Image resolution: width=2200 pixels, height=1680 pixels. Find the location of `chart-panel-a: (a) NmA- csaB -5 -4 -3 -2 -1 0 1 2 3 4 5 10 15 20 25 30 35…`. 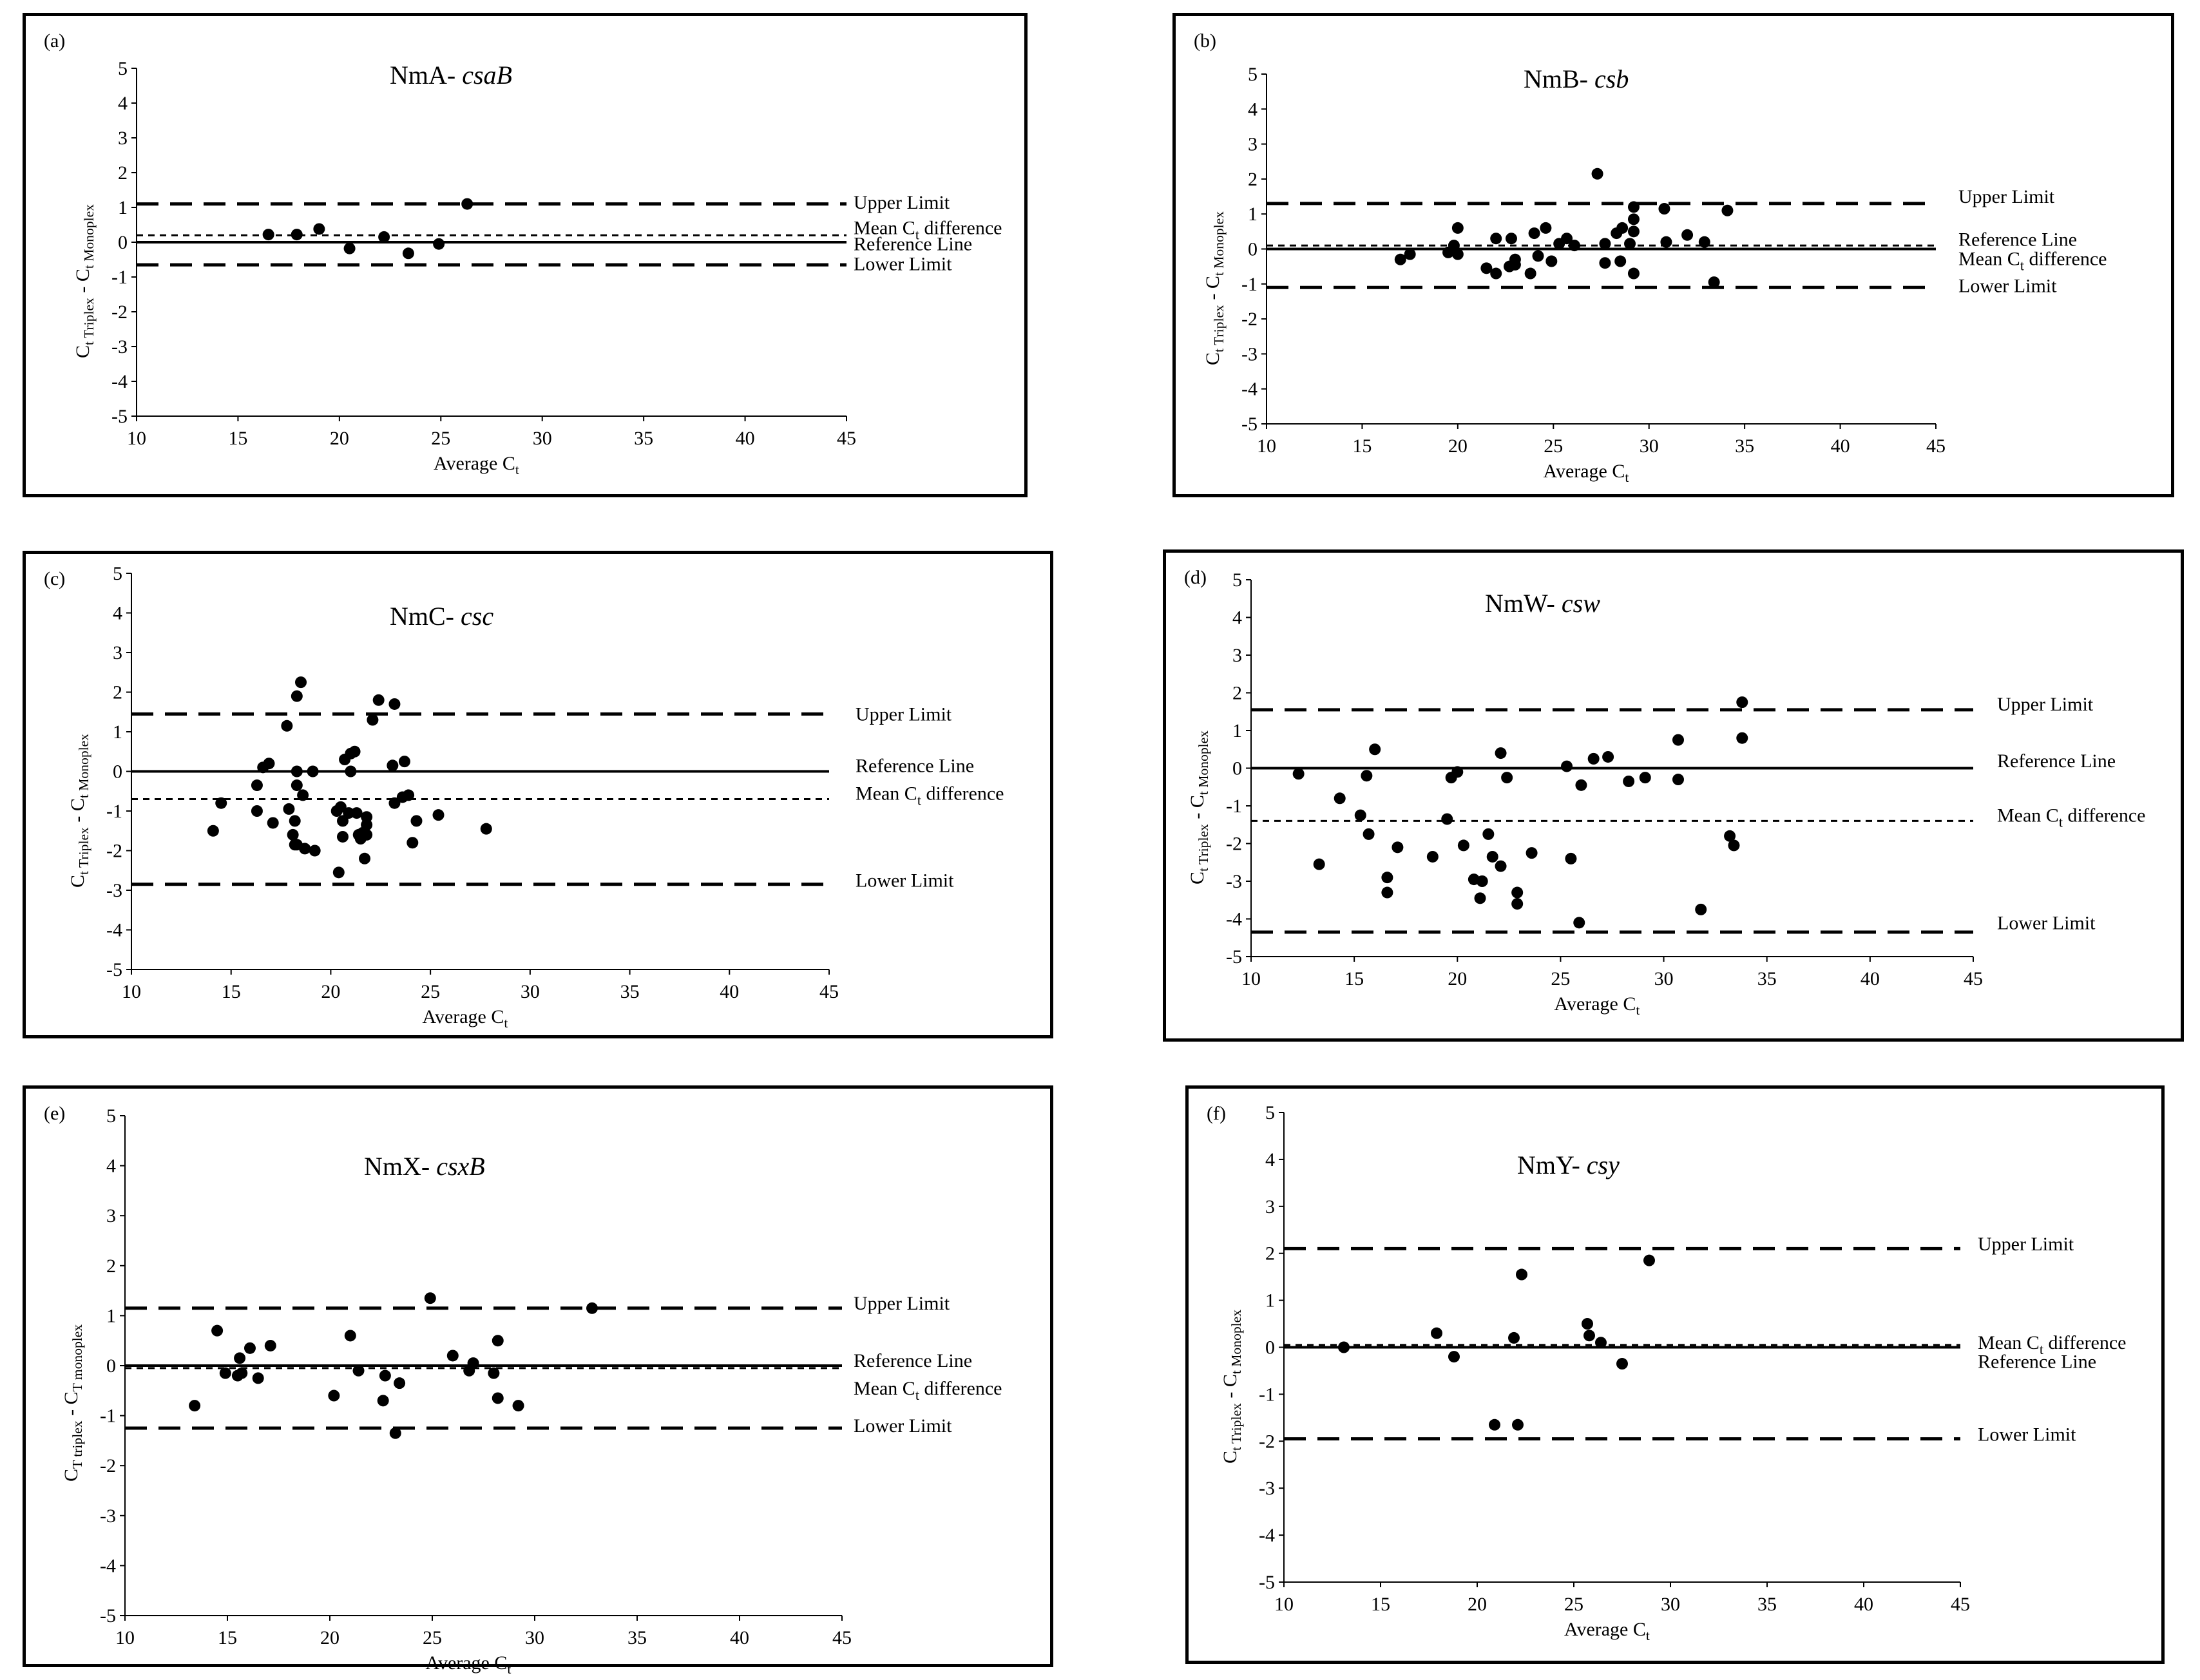

chart-panel-a: (a) NmA- csaB -5 -4 -3 -2 -1 0 1 2 3 4 5 10 15 20 25 30 35… is located at coordinates (525, 255).